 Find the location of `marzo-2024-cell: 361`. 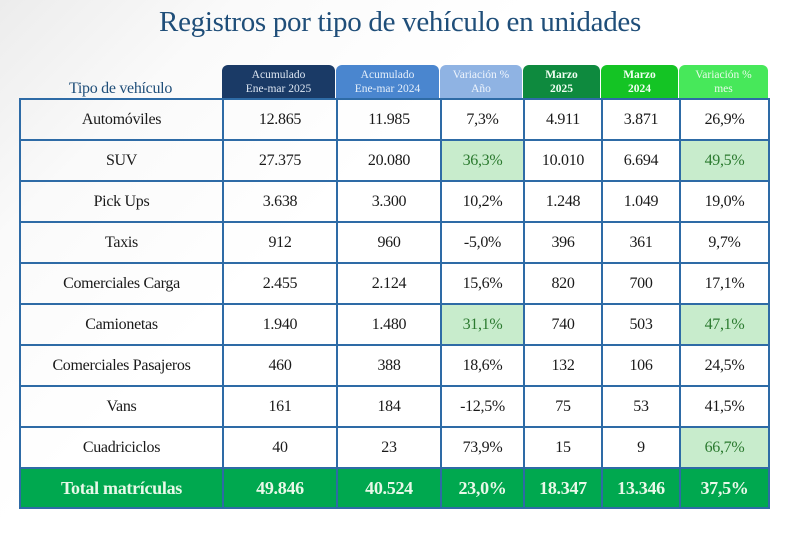

marzo-2024-cell: 361 is located at coordinates (641, 242).